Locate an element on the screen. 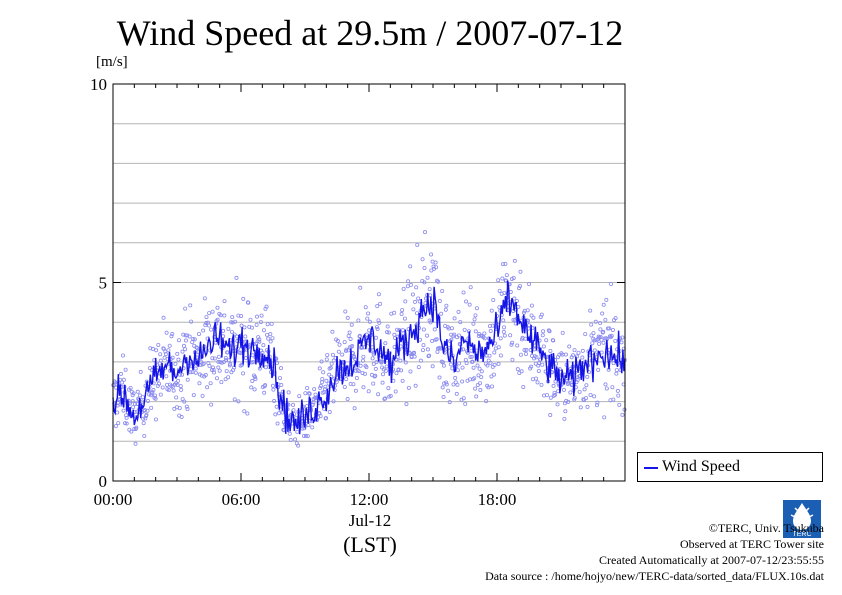 The image size is (842, 595). terc-logo: TERC is located at coordinates (802, 519).